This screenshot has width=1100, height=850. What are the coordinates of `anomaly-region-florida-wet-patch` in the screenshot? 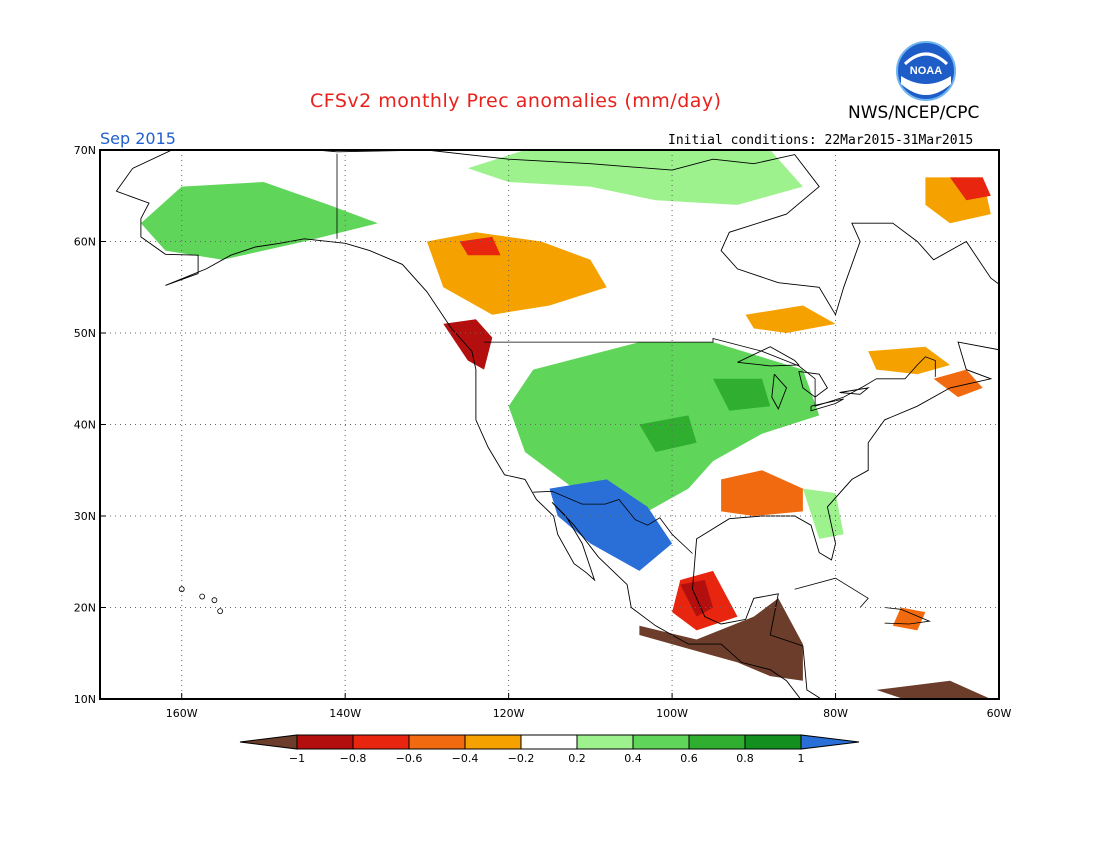 It's located at (823, 513).